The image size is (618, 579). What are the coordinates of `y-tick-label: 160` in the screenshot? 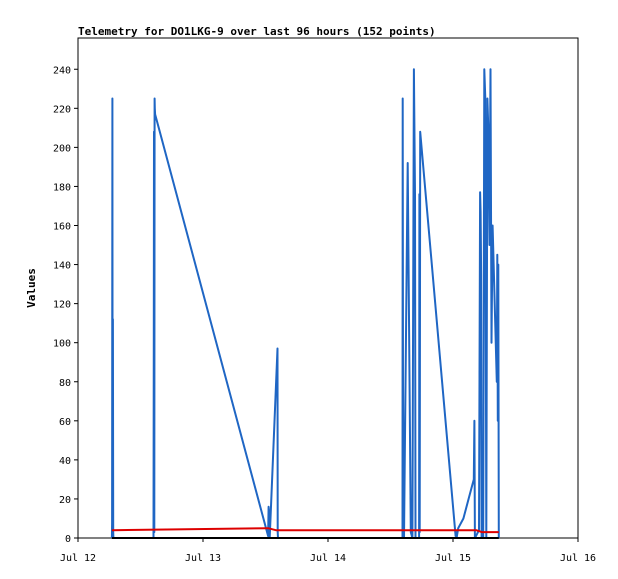 It's located at (62, 227).